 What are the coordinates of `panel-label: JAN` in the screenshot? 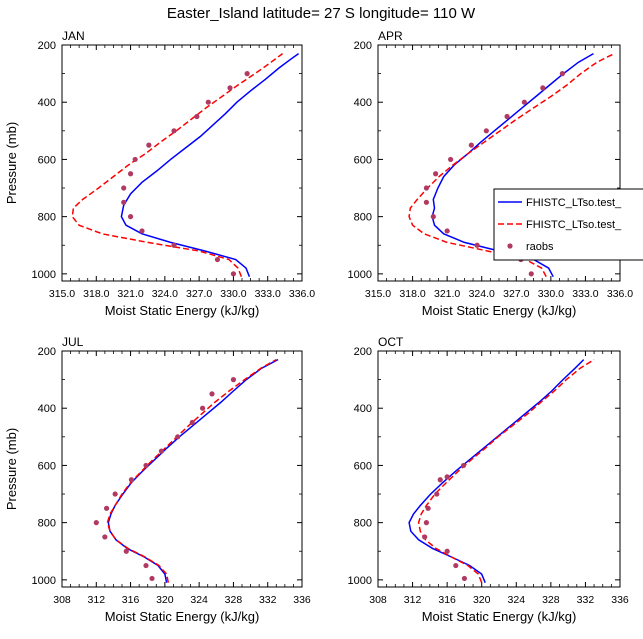 It's located at (73, 36).